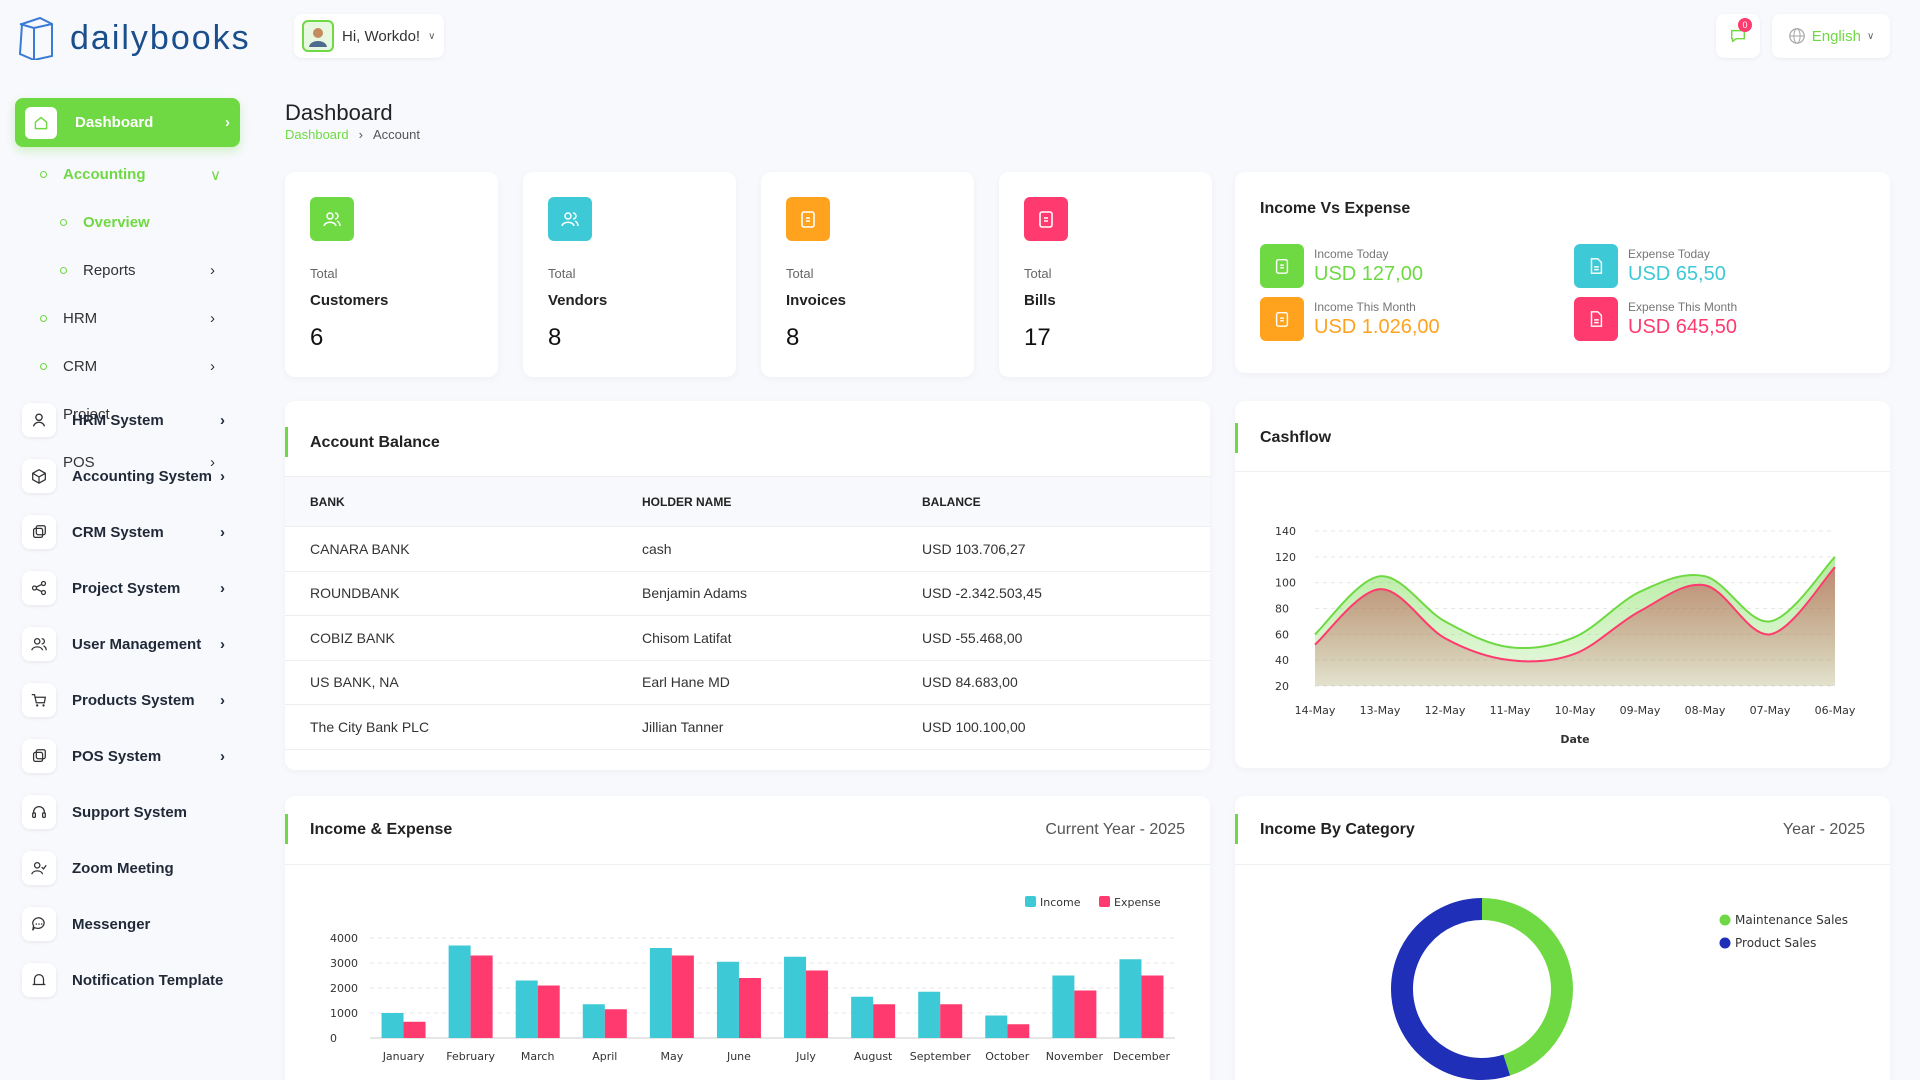 This screenshot has width=1920, height=1080. I want to click on sidebar-item-label: CRM, so click(80, 366).